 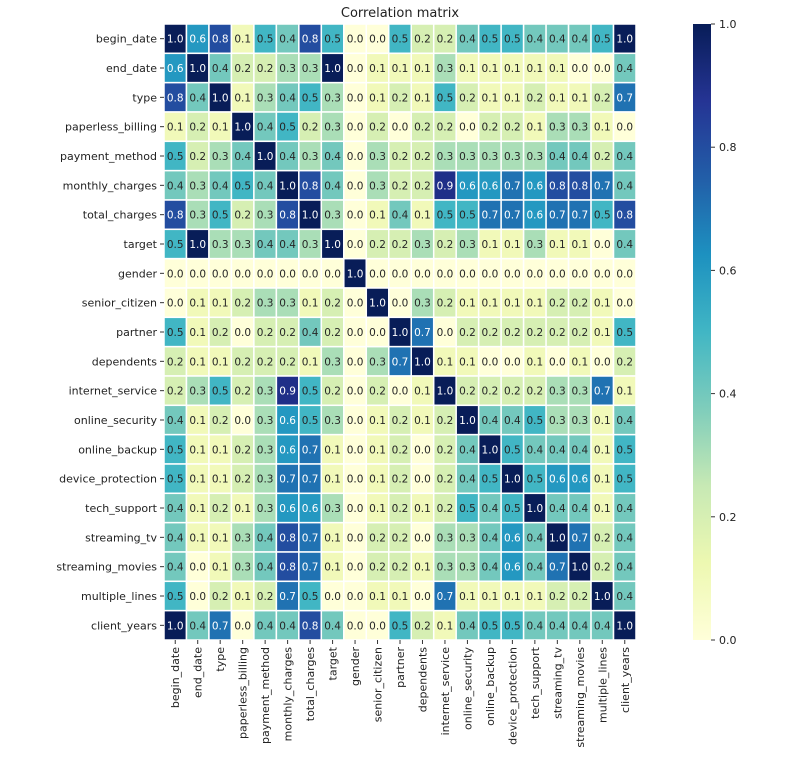 What do you see at coordinates (728, 517) in the screenshot?
I see `colorbar-tick-label: 0.2` at bounding box center [728, 517].